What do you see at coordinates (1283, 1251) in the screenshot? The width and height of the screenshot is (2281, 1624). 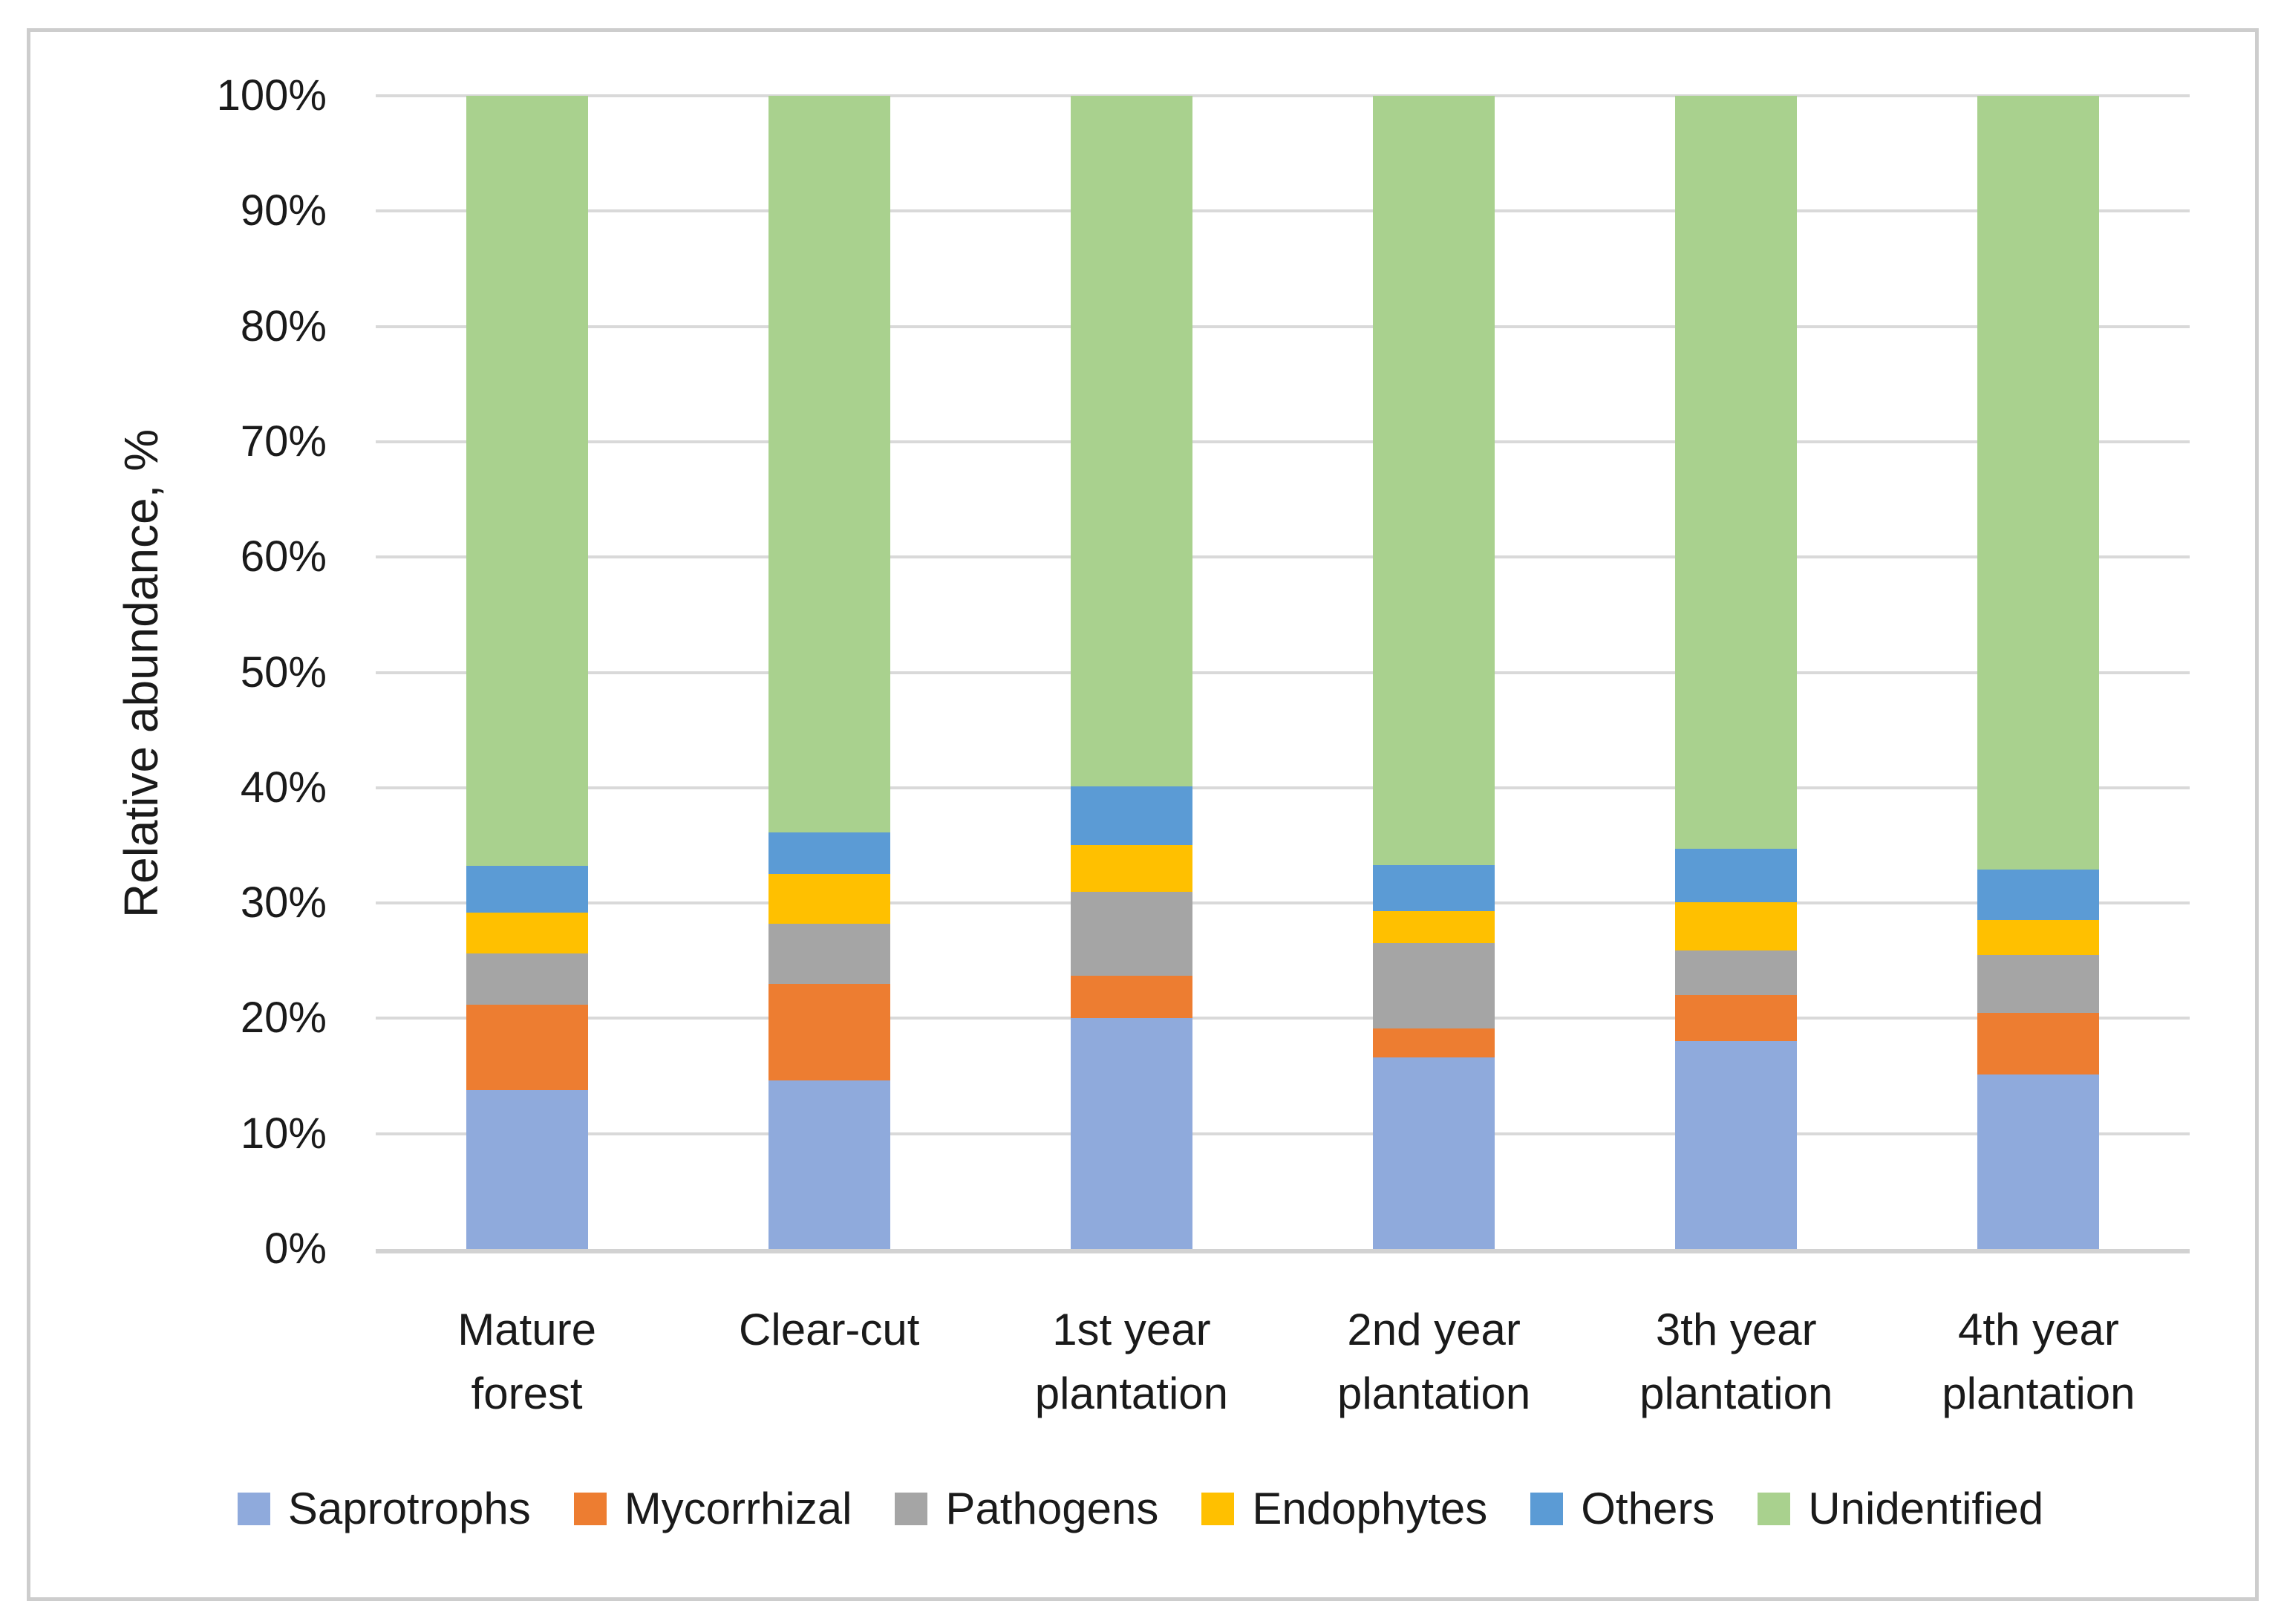 I see `x-axis-line` at bounding box center [1283, 1251].